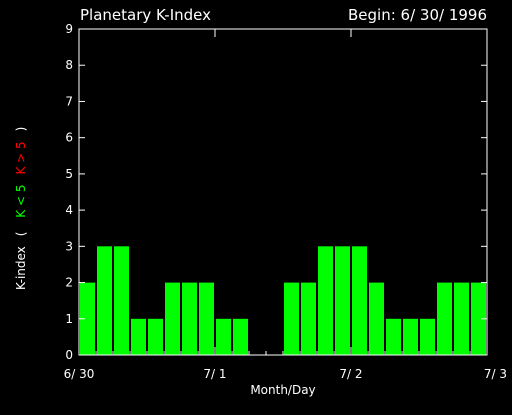 This screenshot has width=512, height=415. I want to click on y-axis-label: K-index ( K < 5 K > 5), so click(21, 208).